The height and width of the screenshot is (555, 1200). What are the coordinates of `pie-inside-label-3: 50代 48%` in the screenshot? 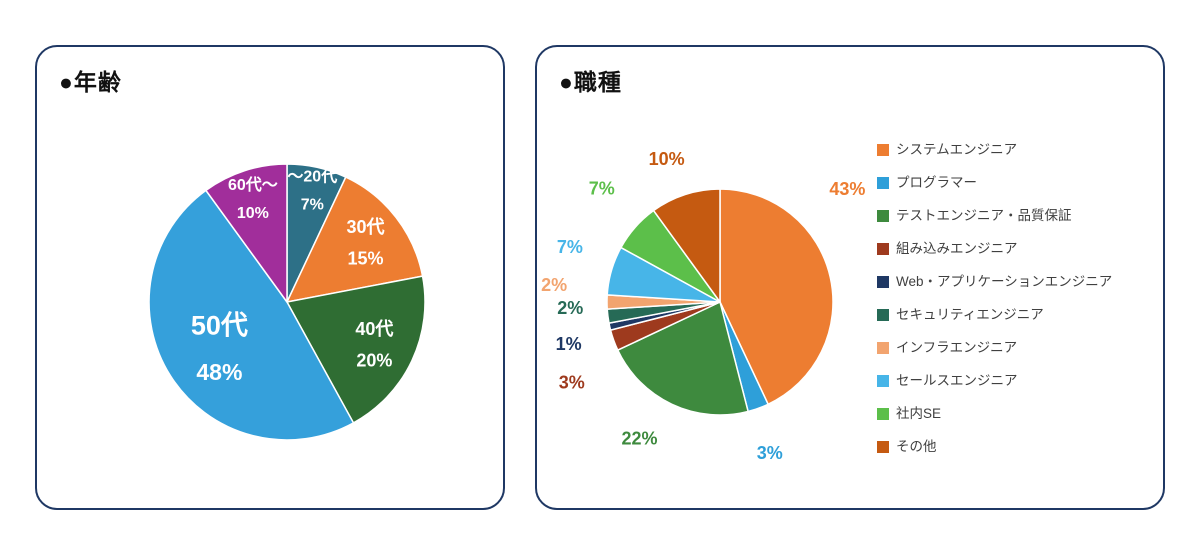 It's located at (219, 348).